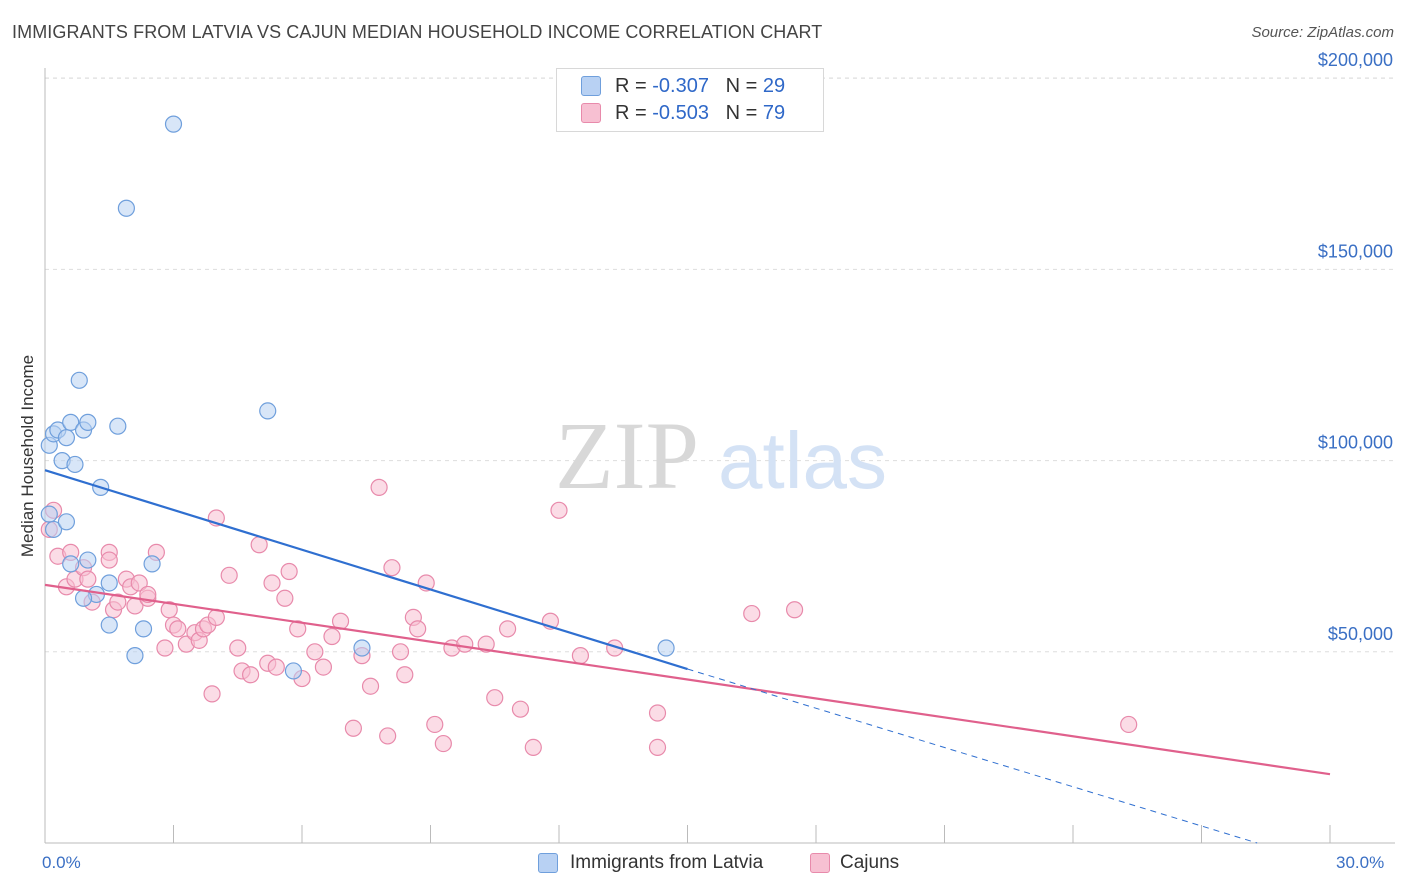 Image resolution: width=1406 pixels, height=892 pixels. I want to click on x-tick-max: 30.0%, so click(1360, 862).